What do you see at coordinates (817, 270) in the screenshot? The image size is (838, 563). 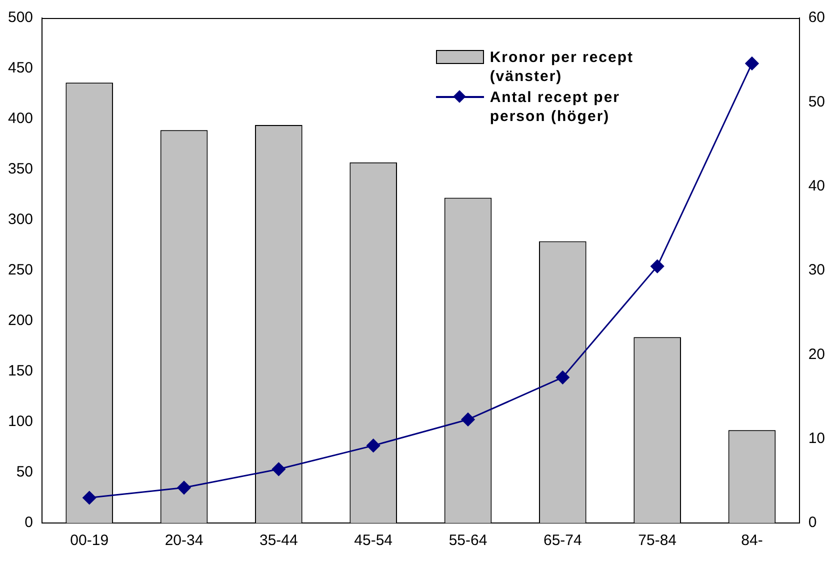 I see `y2-tick-label: 30` at bounding box center [817, 270].